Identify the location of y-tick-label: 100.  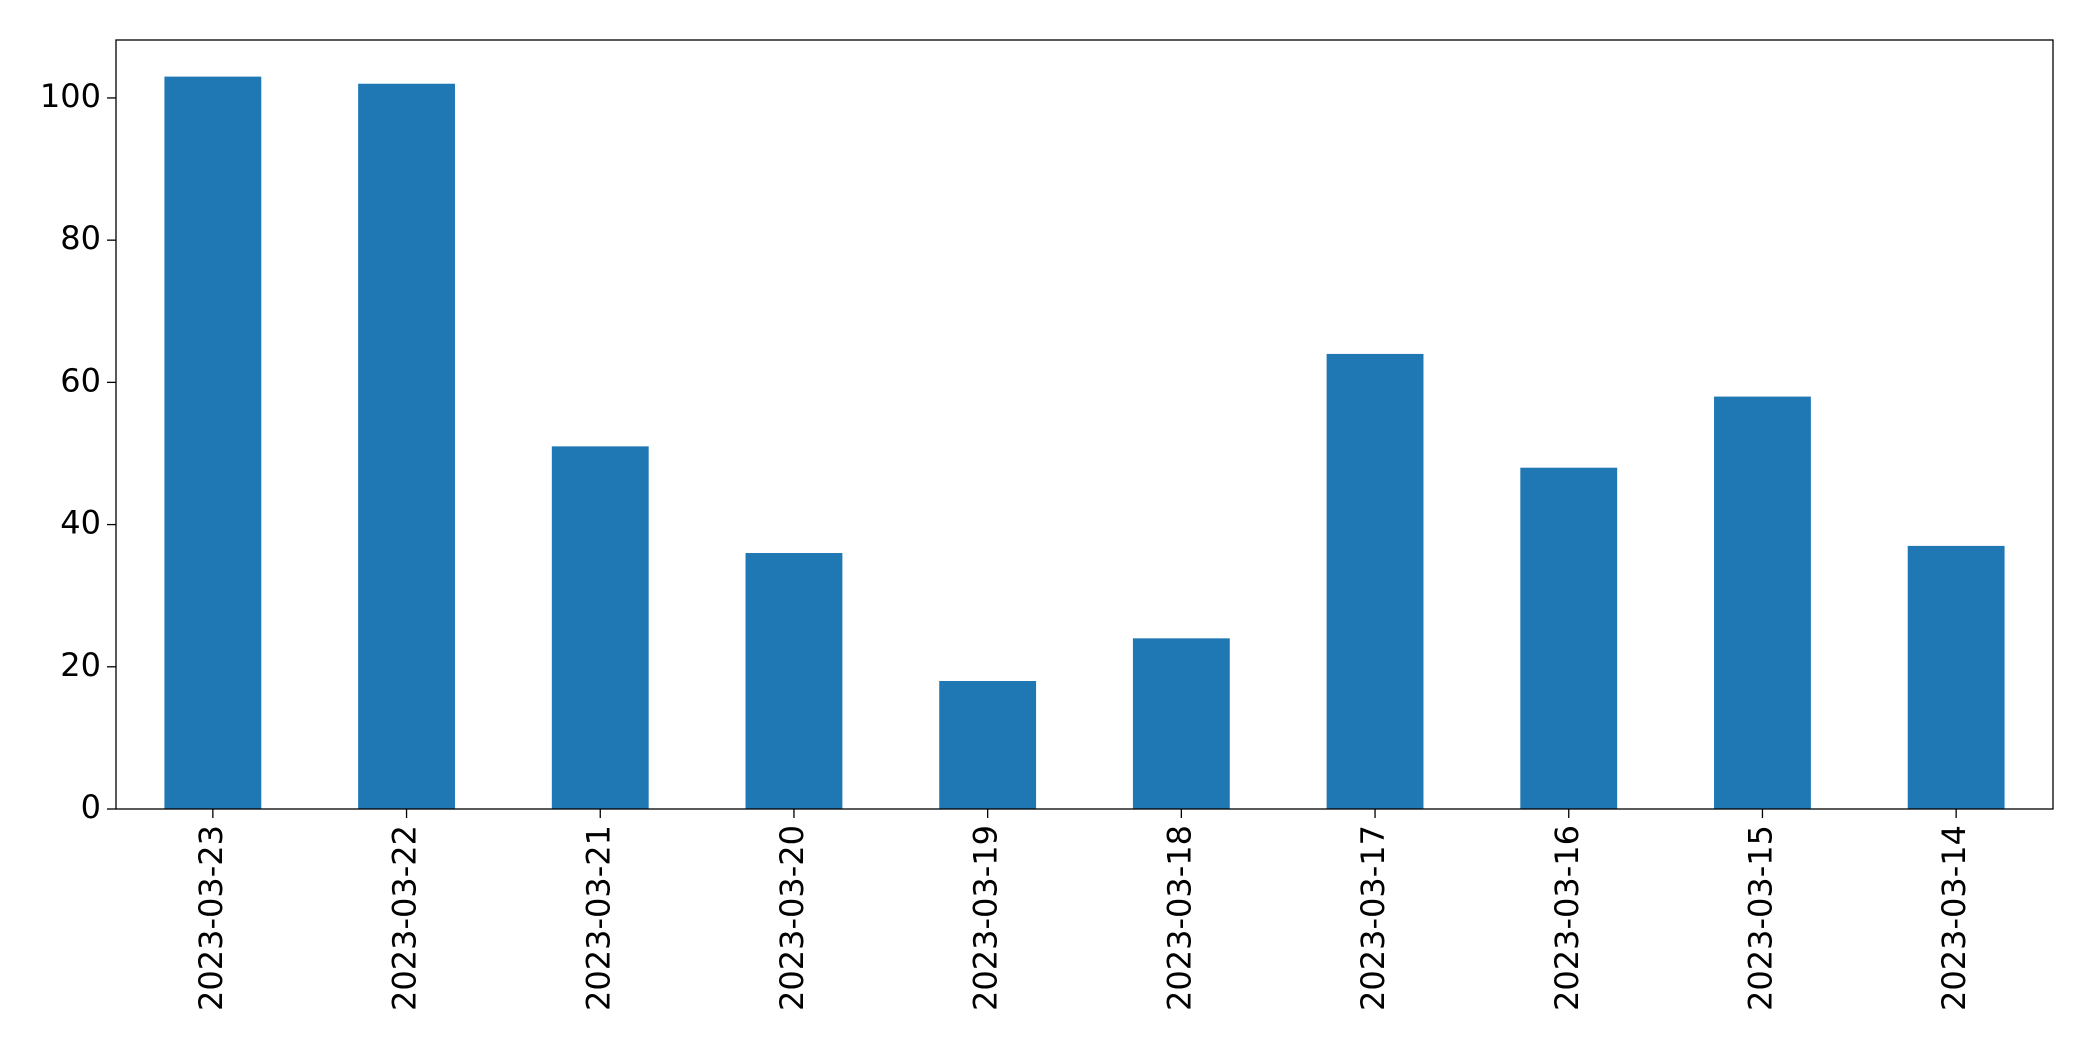
(70, 96).